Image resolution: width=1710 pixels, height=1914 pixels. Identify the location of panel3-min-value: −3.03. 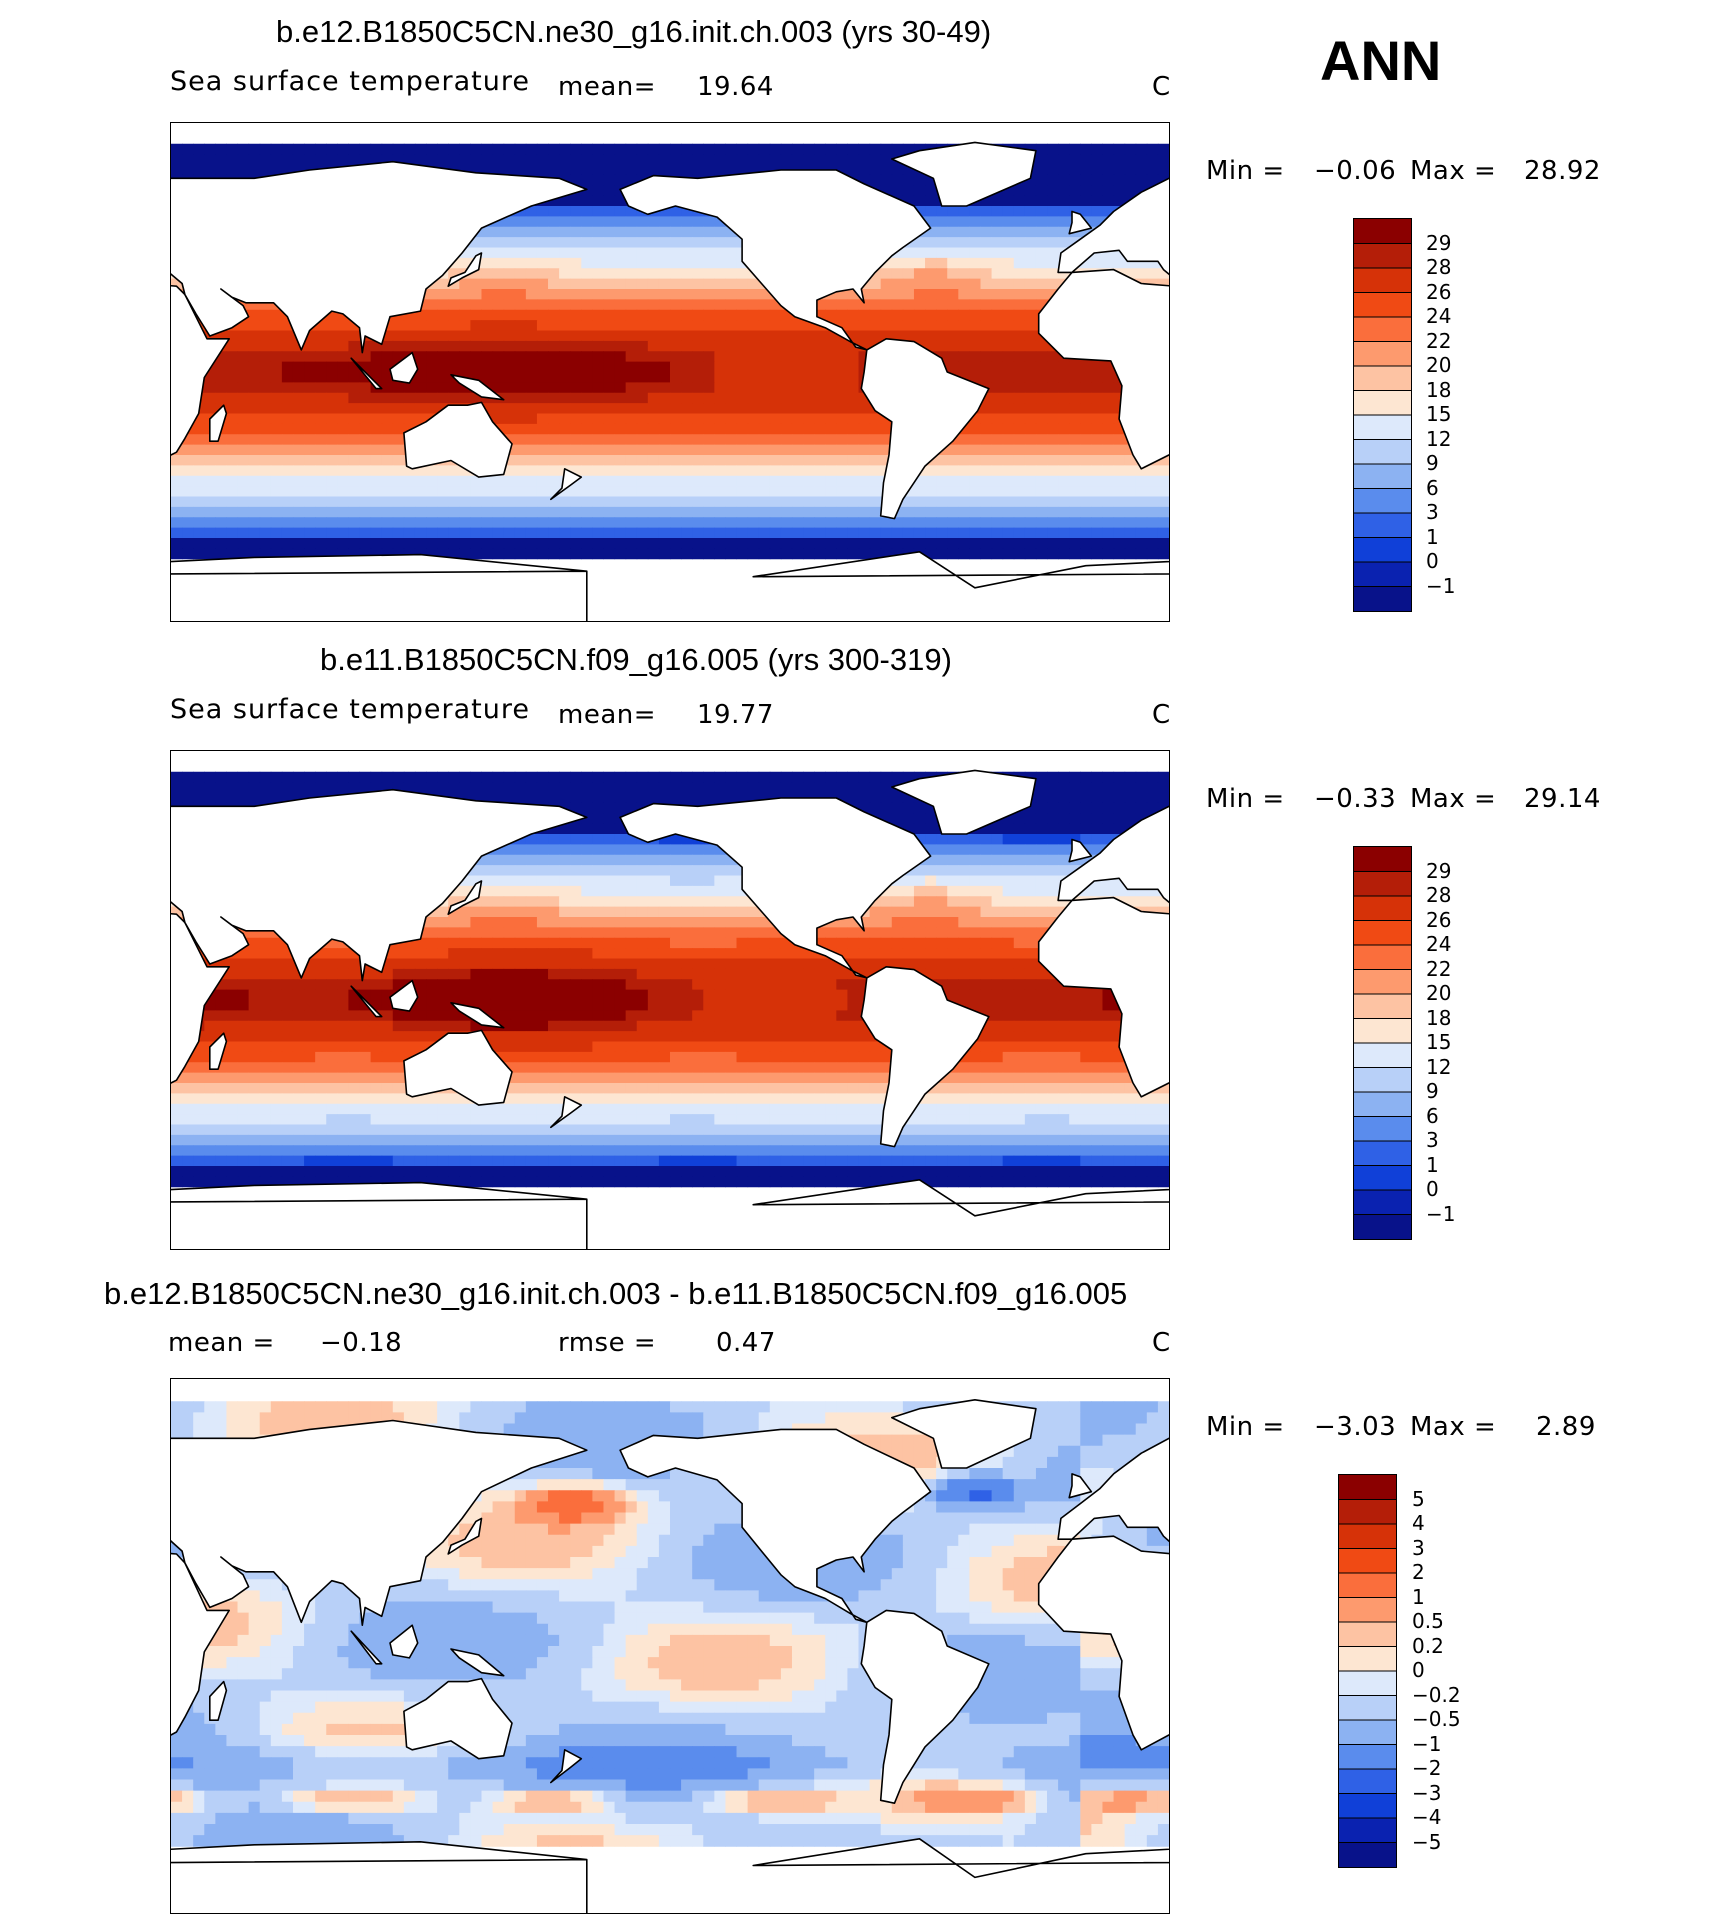
(1355, 1427).